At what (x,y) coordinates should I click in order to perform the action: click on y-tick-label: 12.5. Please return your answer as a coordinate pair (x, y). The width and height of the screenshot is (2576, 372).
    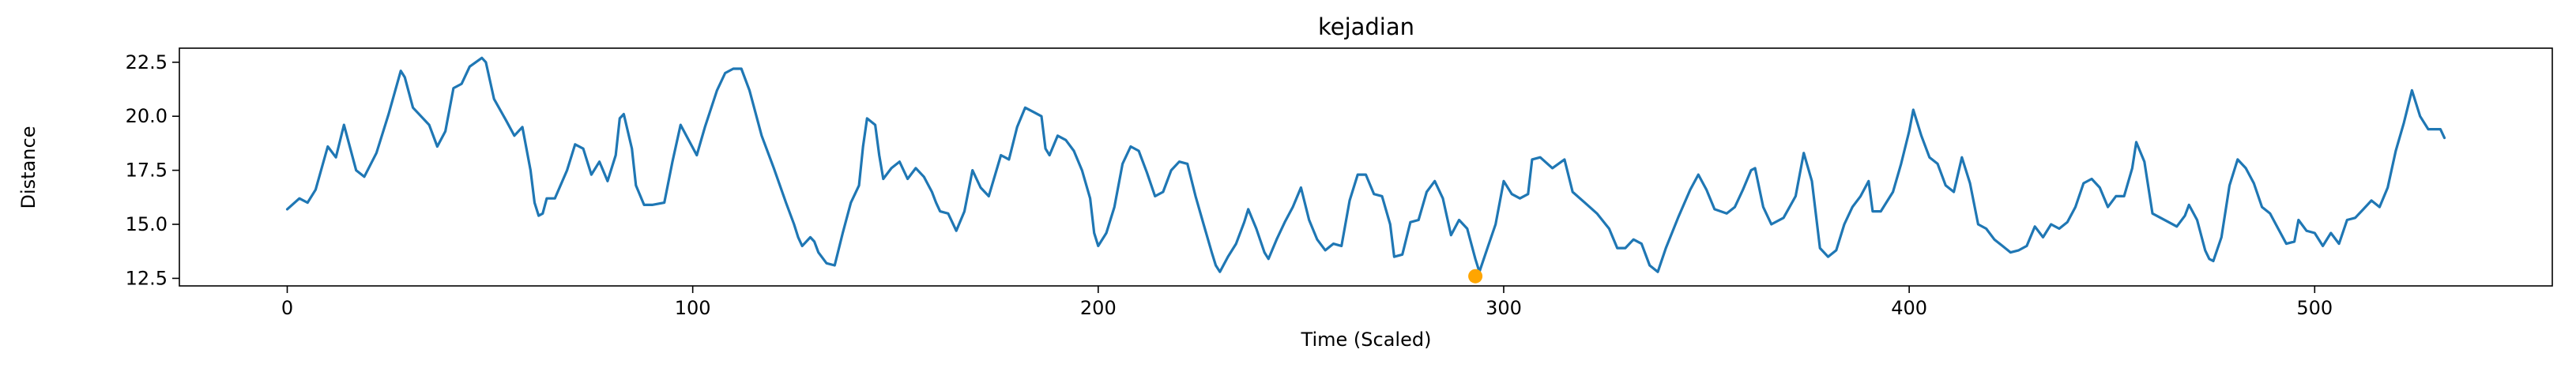
    Looking at the image, I should click on (147, 278).